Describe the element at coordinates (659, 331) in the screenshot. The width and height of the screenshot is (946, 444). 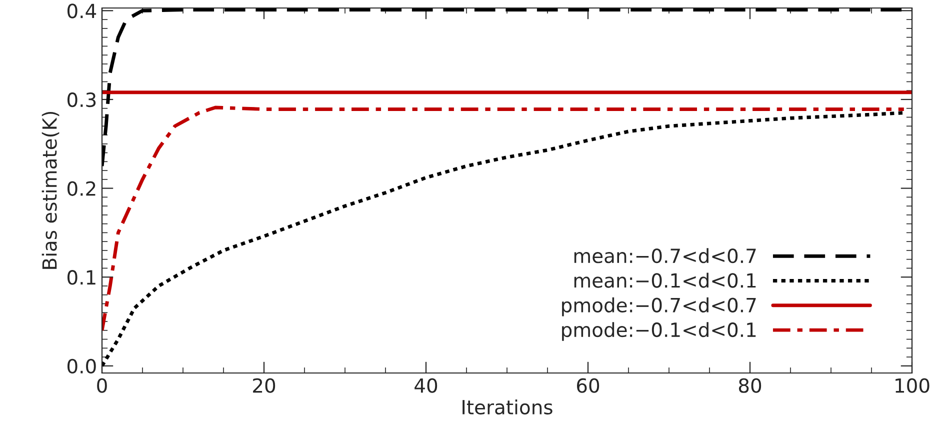
I see `legend-label: pmode:−0.1<d<0.1` at that location.